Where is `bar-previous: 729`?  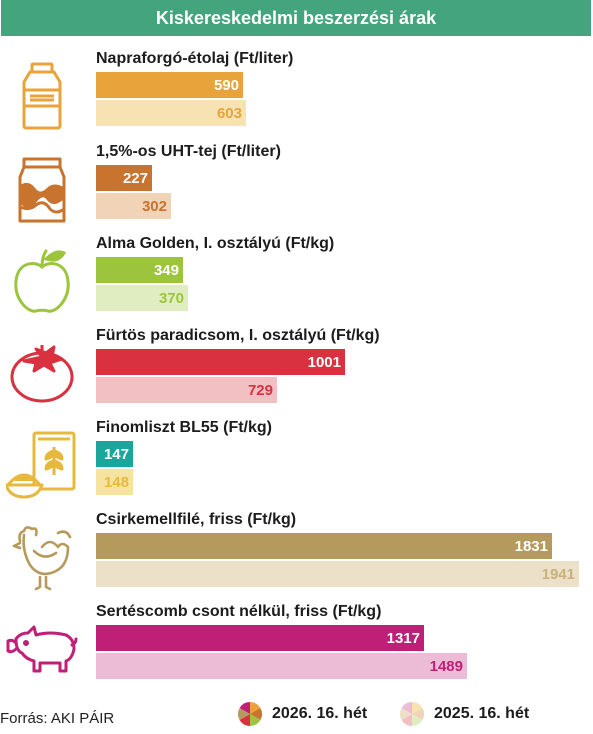
bar-previous: 729 is located at coordinates (186, 390).